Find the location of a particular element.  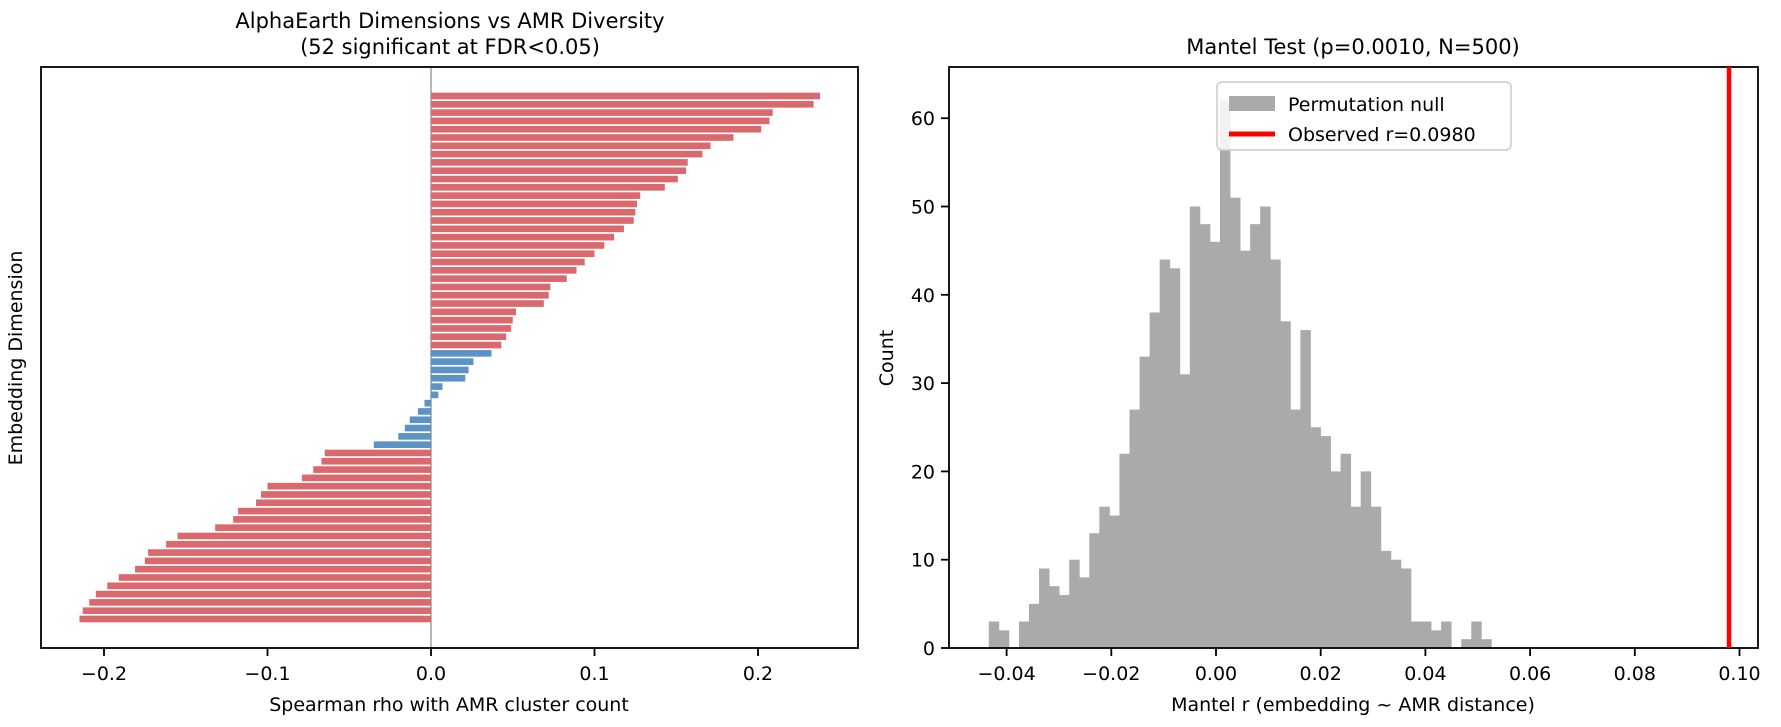

left-chart-title-line2: (52 significant at FDR<0.05) is located at coordinates (450, 47).